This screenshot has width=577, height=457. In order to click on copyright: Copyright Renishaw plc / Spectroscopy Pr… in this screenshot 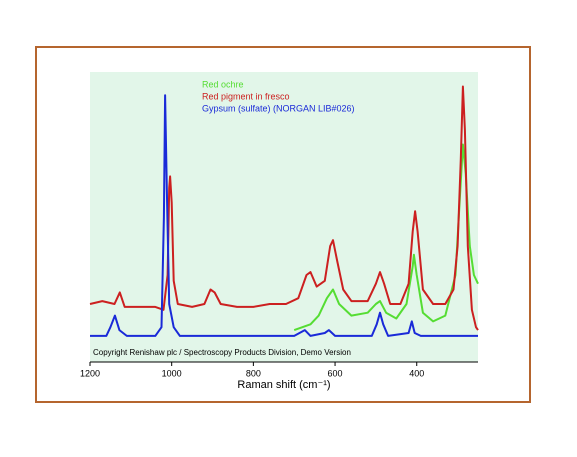, I will do `click(222, 352)`.